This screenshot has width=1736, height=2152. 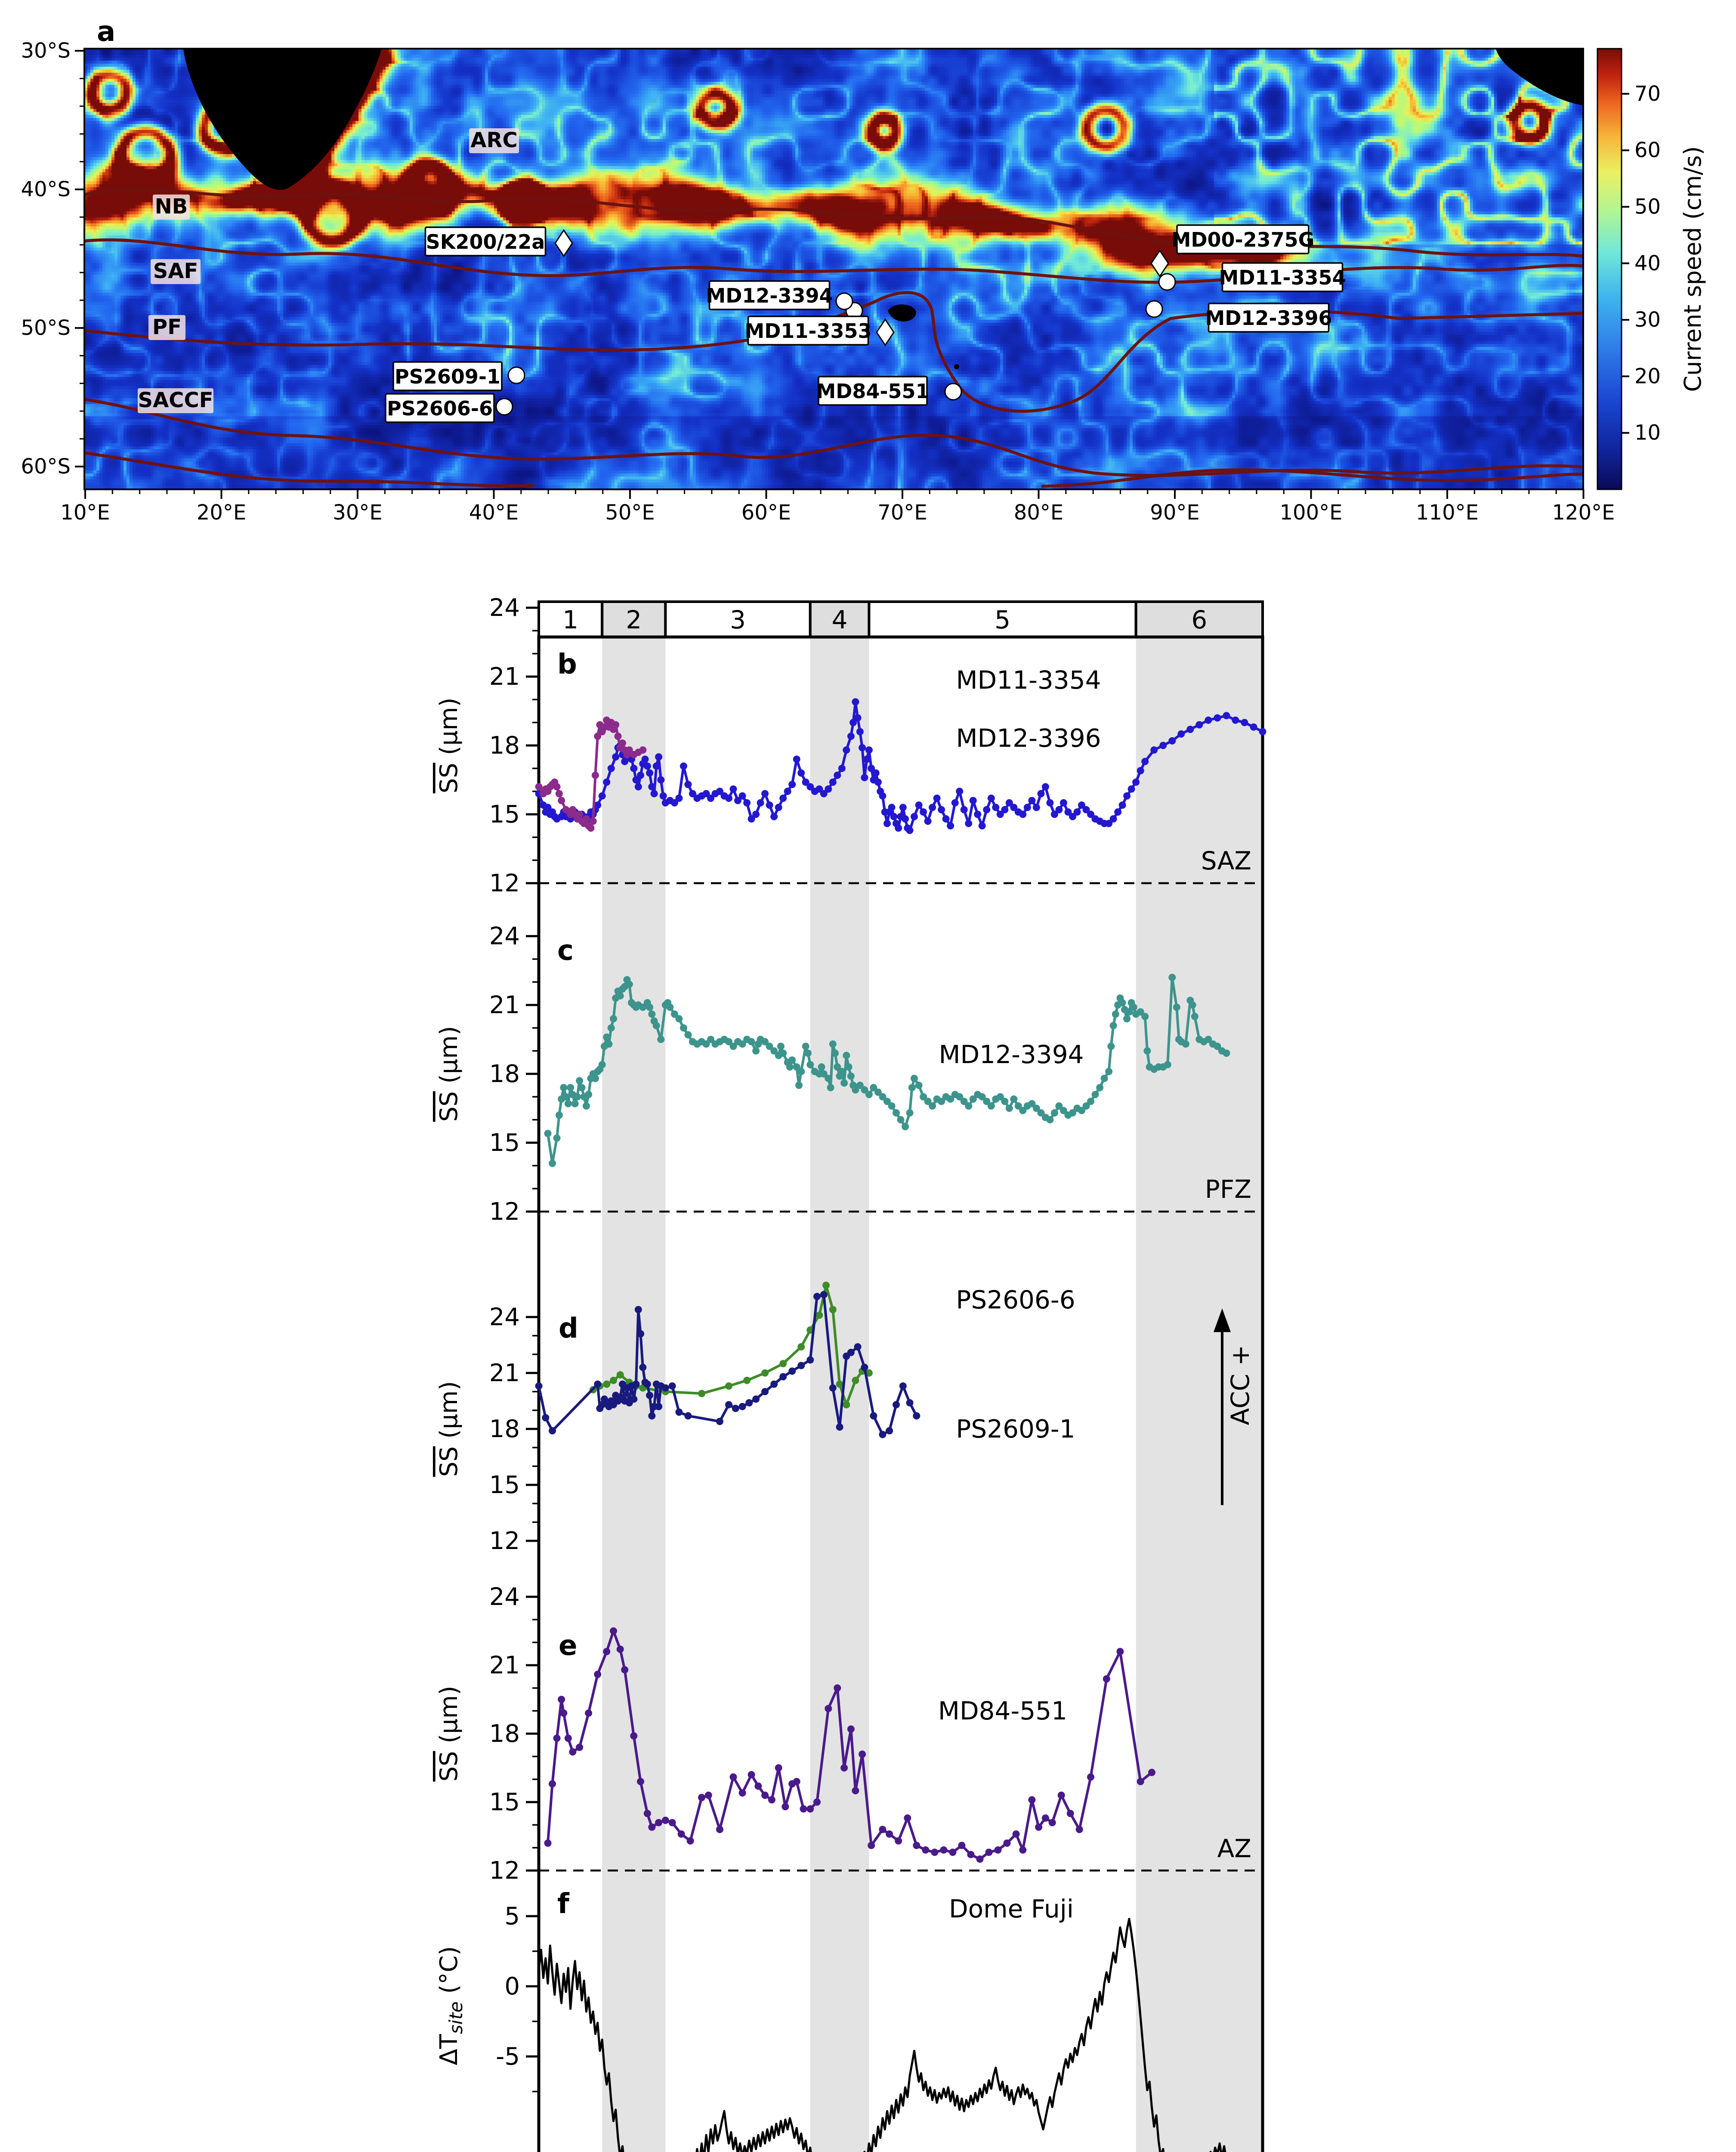 I want to click on y-tick-label: 18, so click(x=504, y=1734).